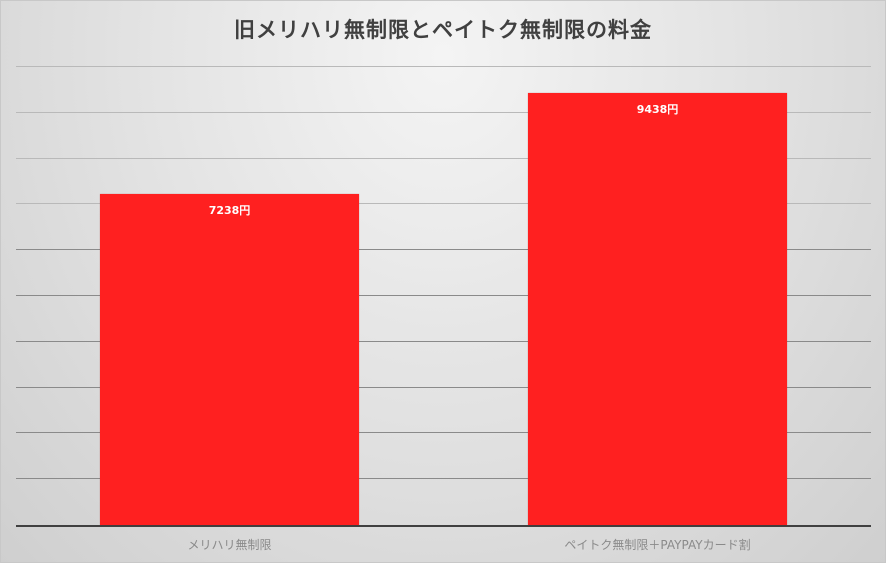 The height and width of the screenshot is (563, 886). Describe the element at coordinates (229, 545) in the screenshot. I see `x-axis-category-label: メリハリ無制限` at that location.